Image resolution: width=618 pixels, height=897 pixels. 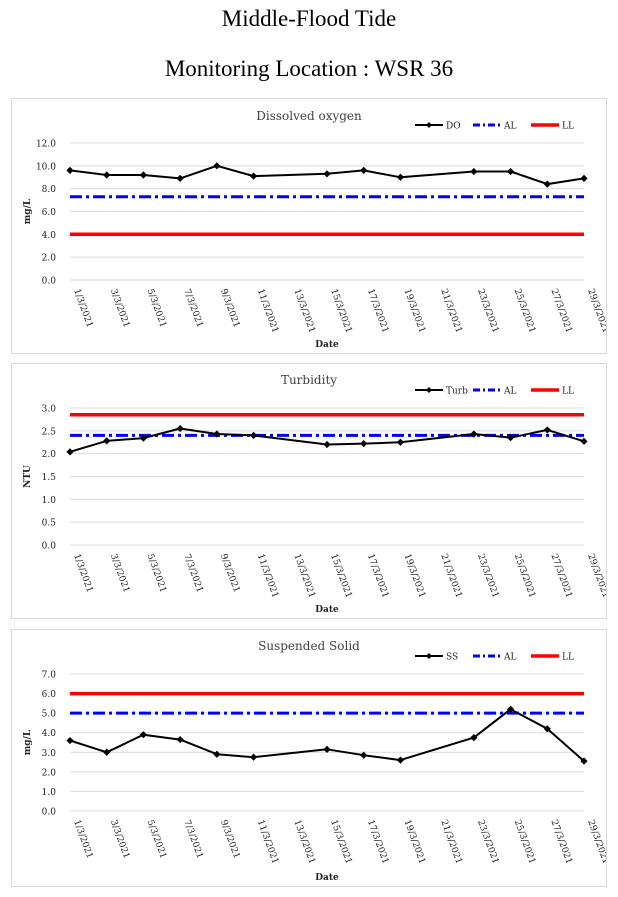 I want to click on series-line-turb, so click(x=327, y=440).